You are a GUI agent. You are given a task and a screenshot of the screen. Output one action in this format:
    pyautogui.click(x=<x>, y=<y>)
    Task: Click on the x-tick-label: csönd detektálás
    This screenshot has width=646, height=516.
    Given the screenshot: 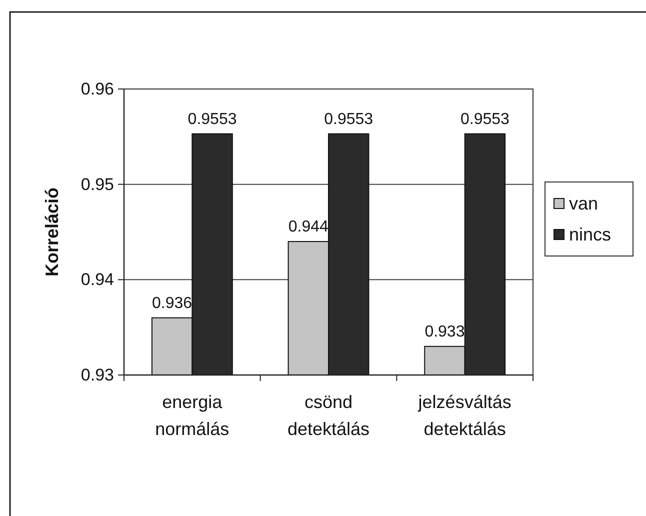 What is the action you would take?
    pyautogui.click(x=328, y=415)
    